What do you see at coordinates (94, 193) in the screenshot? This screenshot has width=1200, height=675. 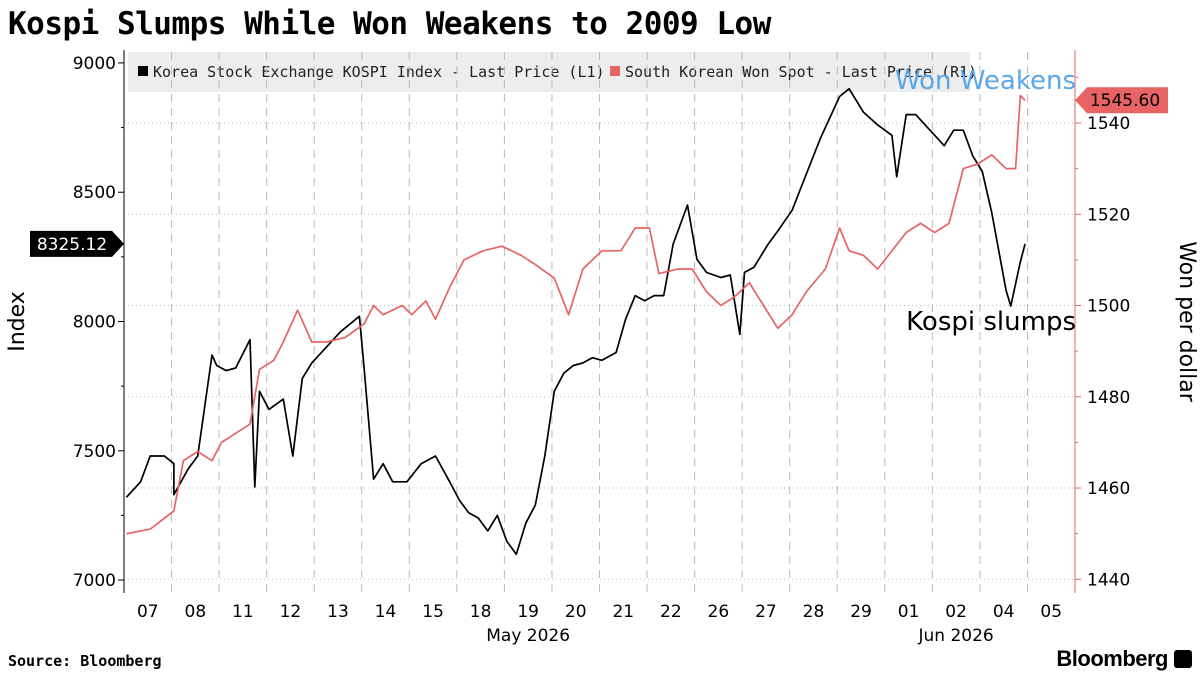 I see `left-tick-label: 8500` at bounding box center [94, 193].